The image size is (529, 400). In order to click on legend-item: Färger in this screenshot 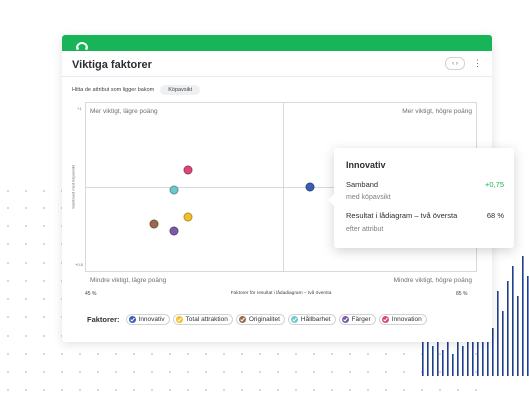, I will do `click(357, 319)`.